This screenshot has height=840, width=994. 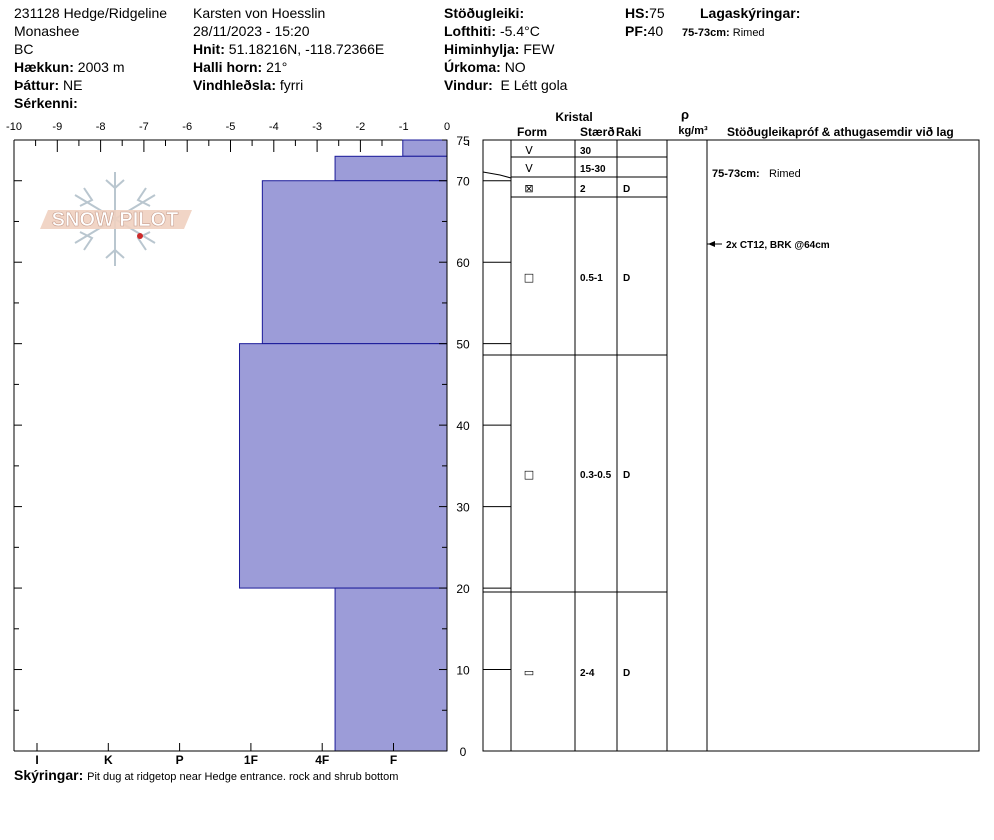 What do you see at coordinates (463, 182) in the screenshot?
I see `height-tick-label: 70` at bounding box center [463, 182].